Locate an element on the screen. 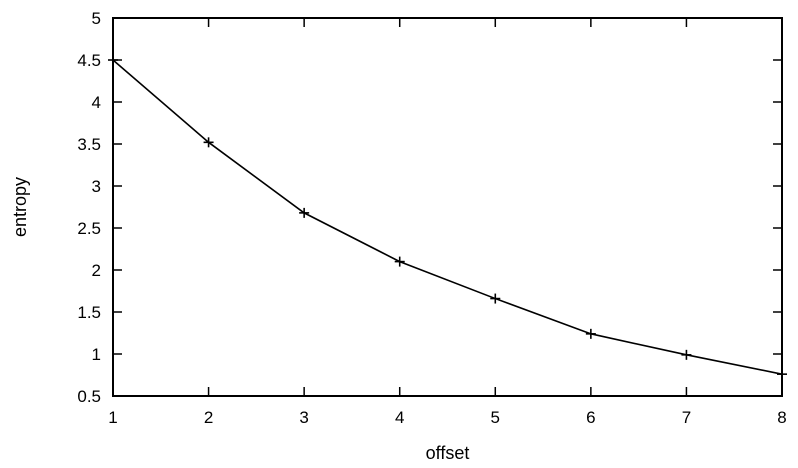 This screenshot has width=798, height=468. y-tick-label: 4.5 is located at coordinates (89, 60).